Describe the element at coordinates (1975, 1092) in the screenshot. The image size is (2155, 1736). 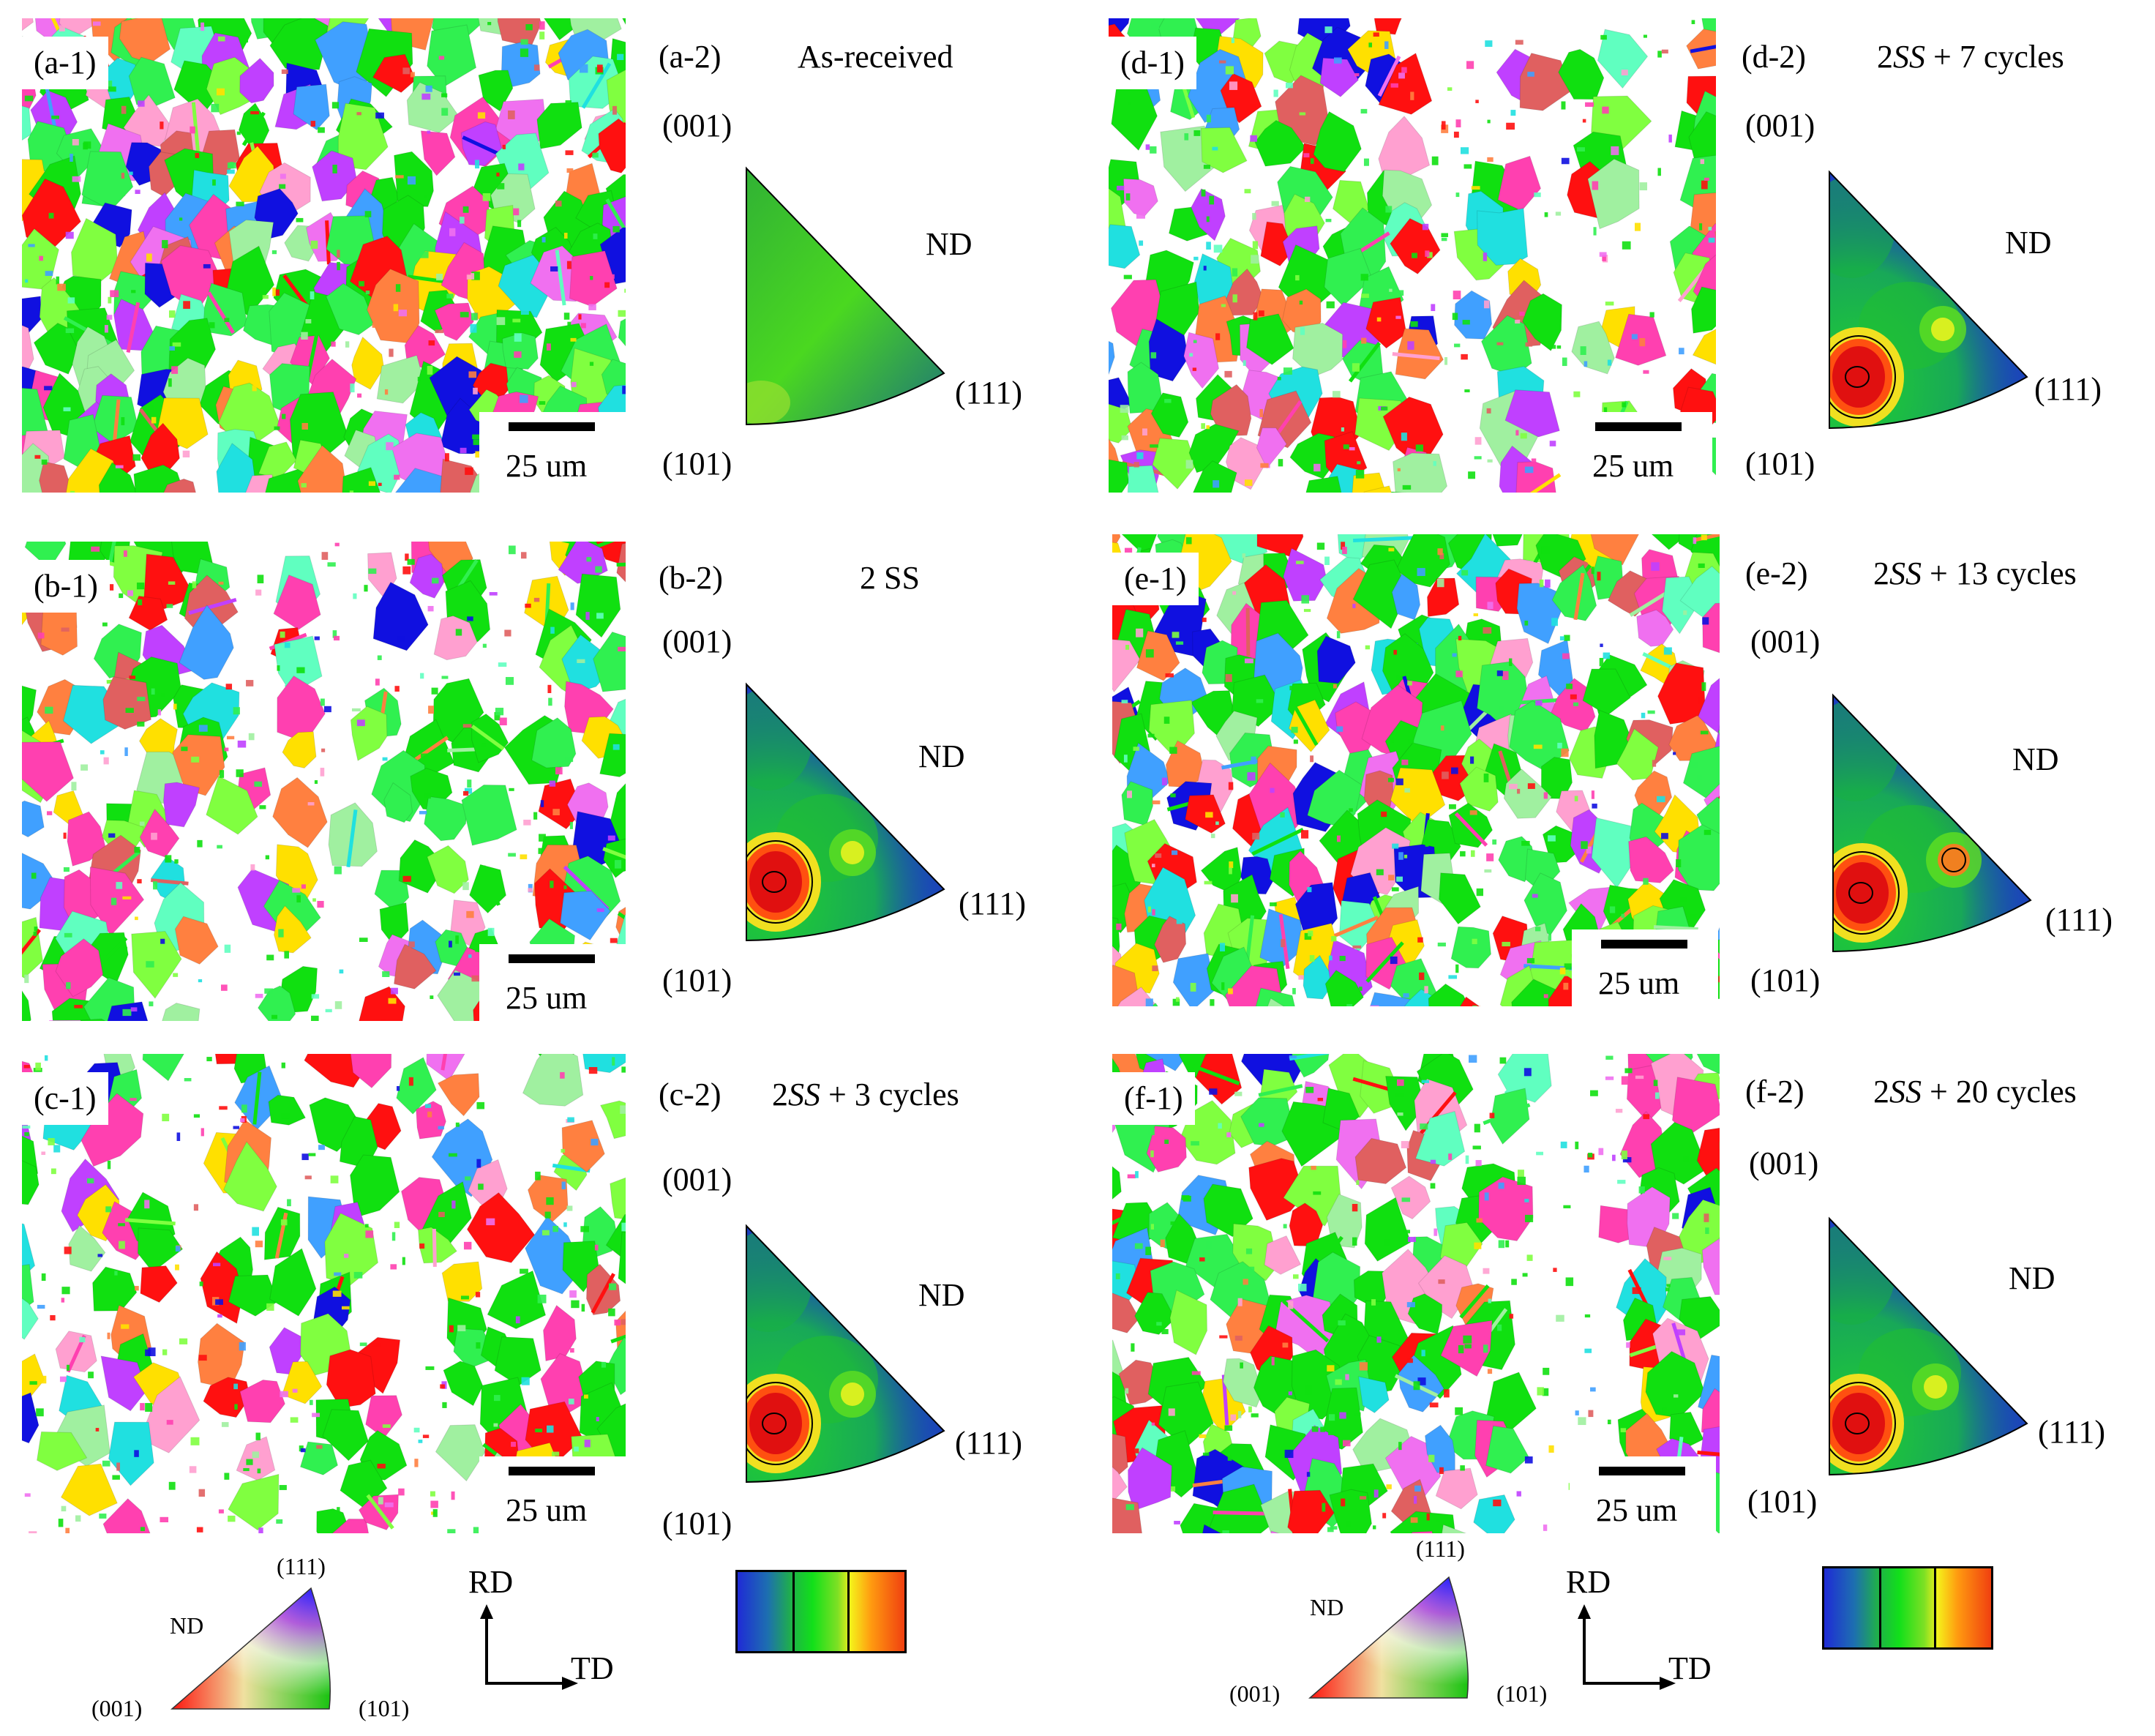
I see `condition-f: 2SS + 20 cycles` at that location.